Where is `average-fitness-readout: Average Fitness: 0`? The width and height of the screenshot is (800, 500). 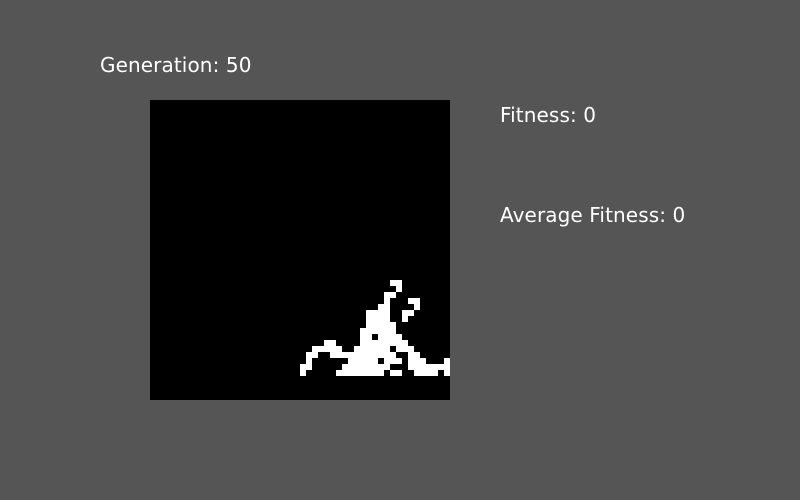 average-fitness-readout: Average Fitness: 0 is located at coordinates (593, 215).